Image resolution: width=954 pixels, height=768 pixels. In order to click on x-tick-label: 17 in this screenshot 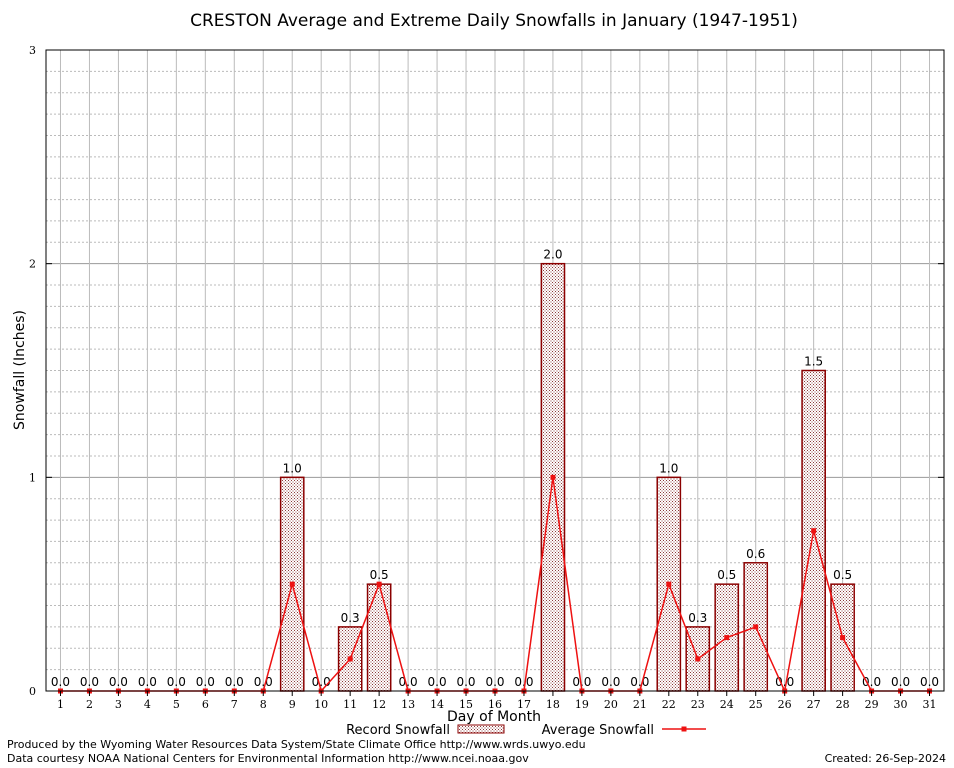, I will do `click(524, 704)`.